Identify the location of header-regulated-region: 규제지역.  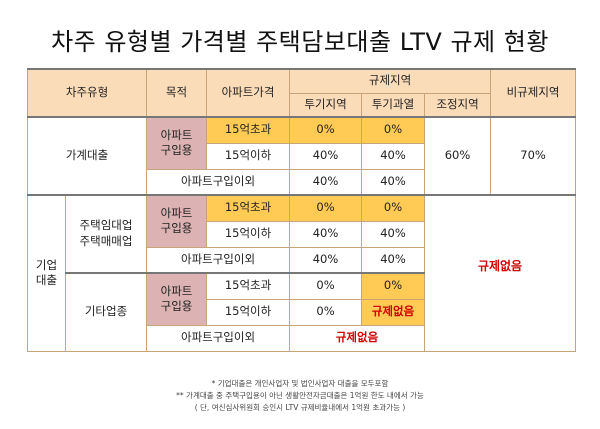
(390, 81).